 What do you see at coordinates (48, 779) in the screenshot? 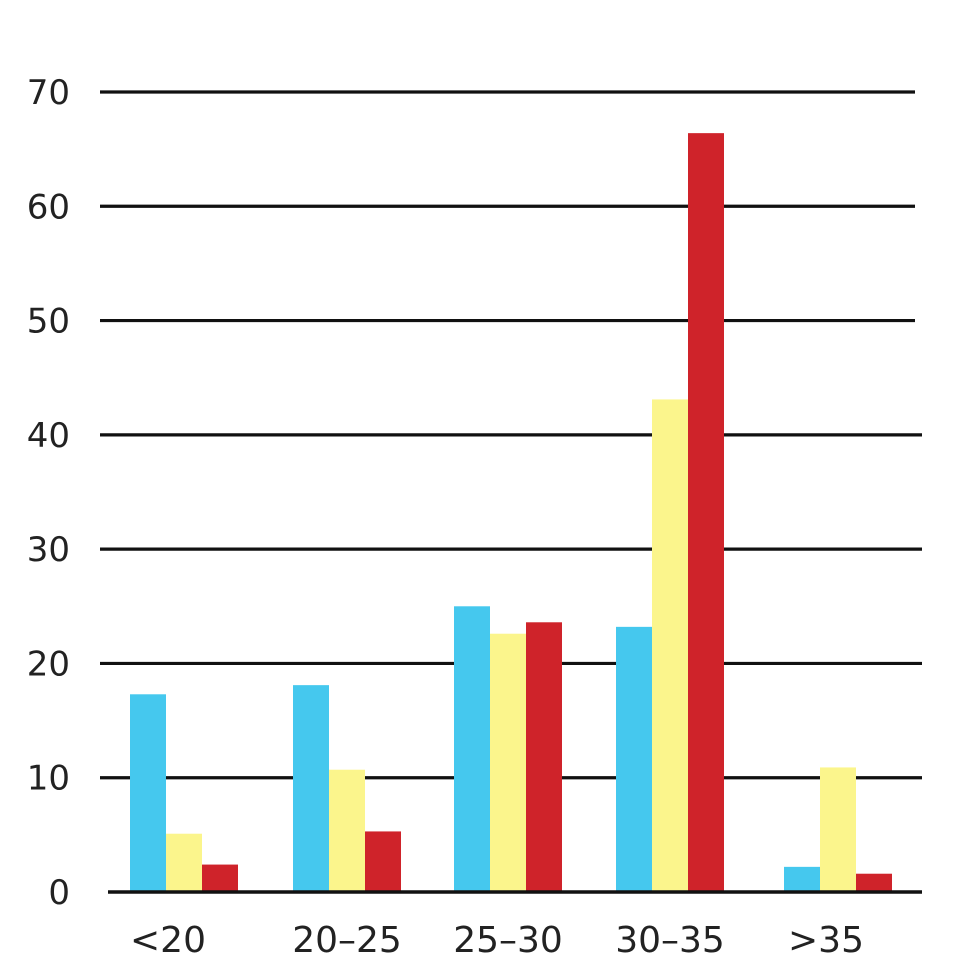
I see `y-tick-label-10: 10` at bounding box center [48, 779].